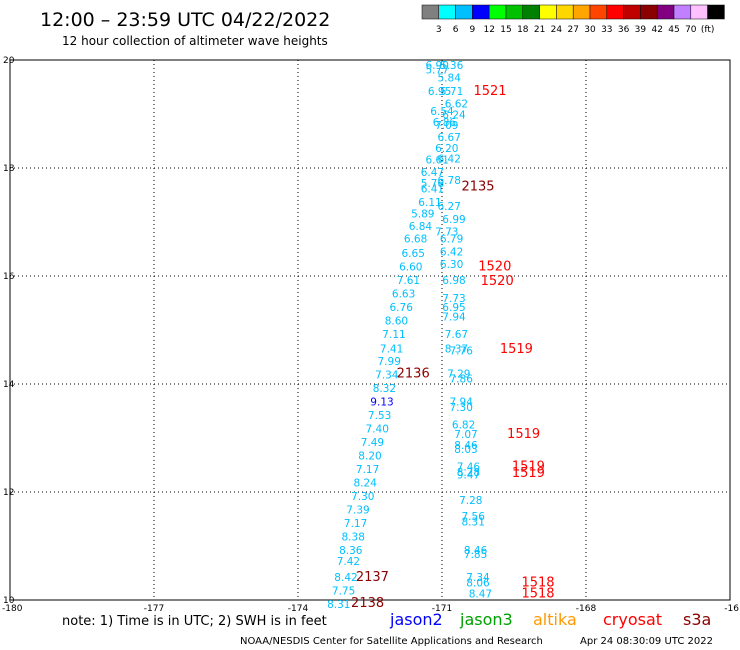  I want to click on legend-altika: altika, so click(555, 619).